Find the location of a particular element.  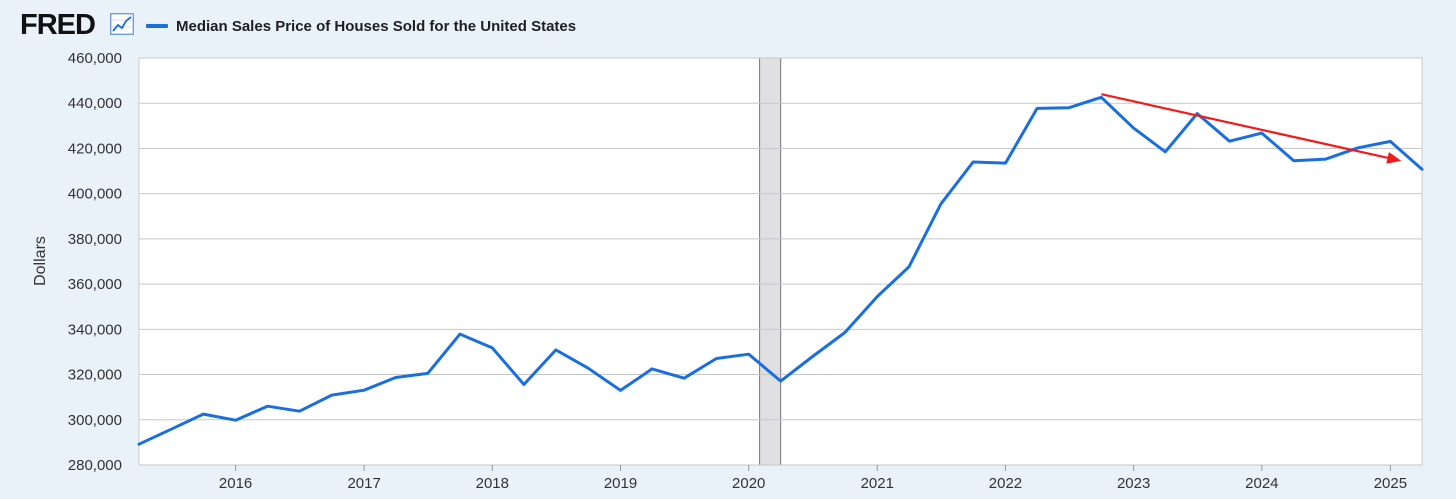

y-tick-label: 460,000 is located at coordinates (95, 58).